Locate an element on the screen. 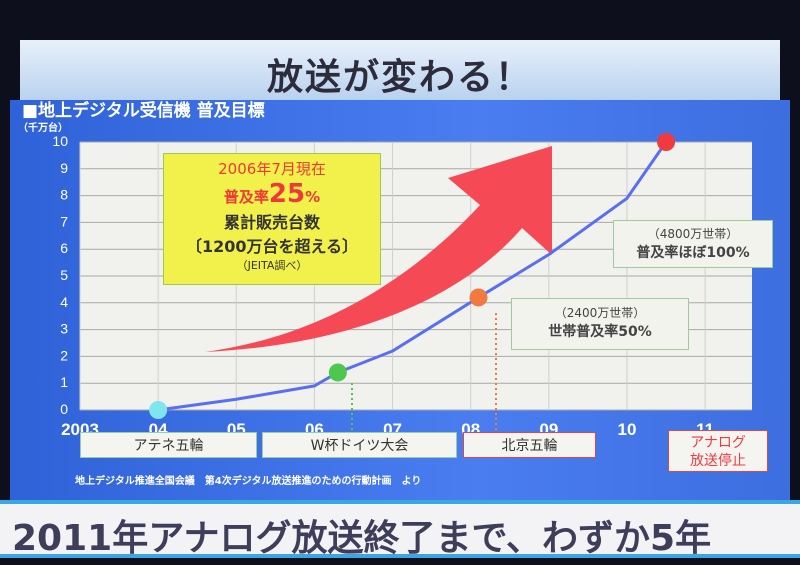 The width and height of the screenshot is (800, 565). y-tick-label: 2 is located at coordinates (64, 355).